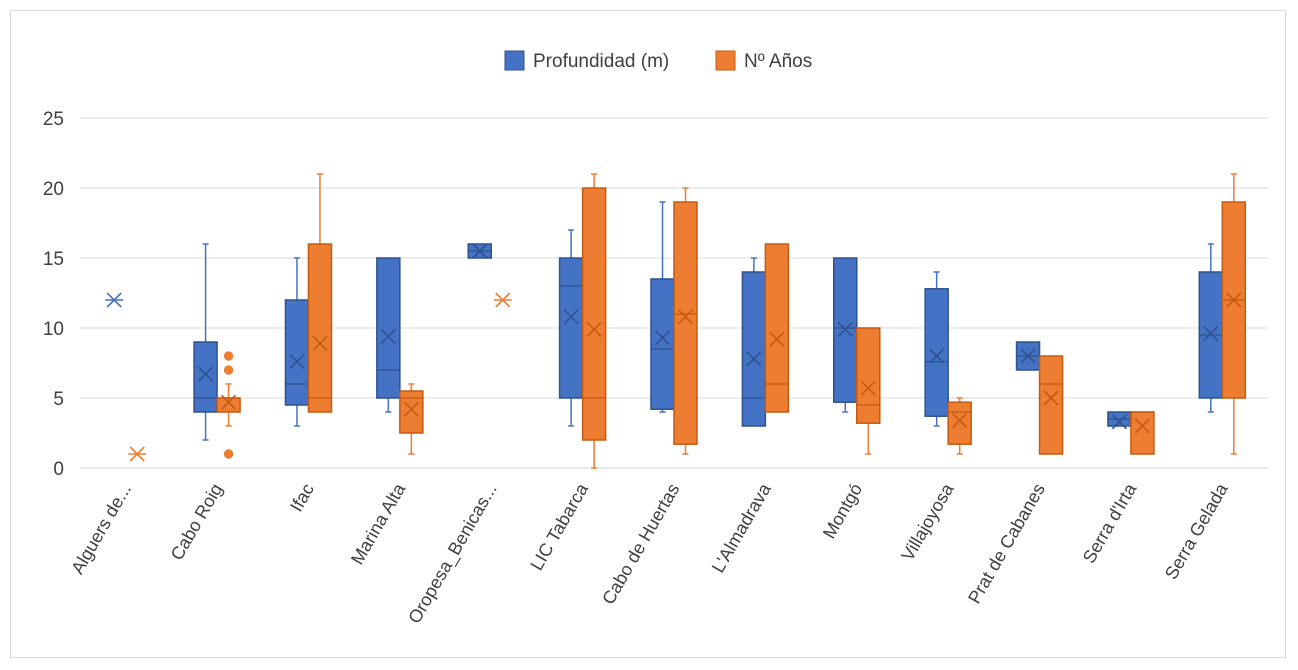  I want to click on y-tick-label-0: 0, so click(58, 469).